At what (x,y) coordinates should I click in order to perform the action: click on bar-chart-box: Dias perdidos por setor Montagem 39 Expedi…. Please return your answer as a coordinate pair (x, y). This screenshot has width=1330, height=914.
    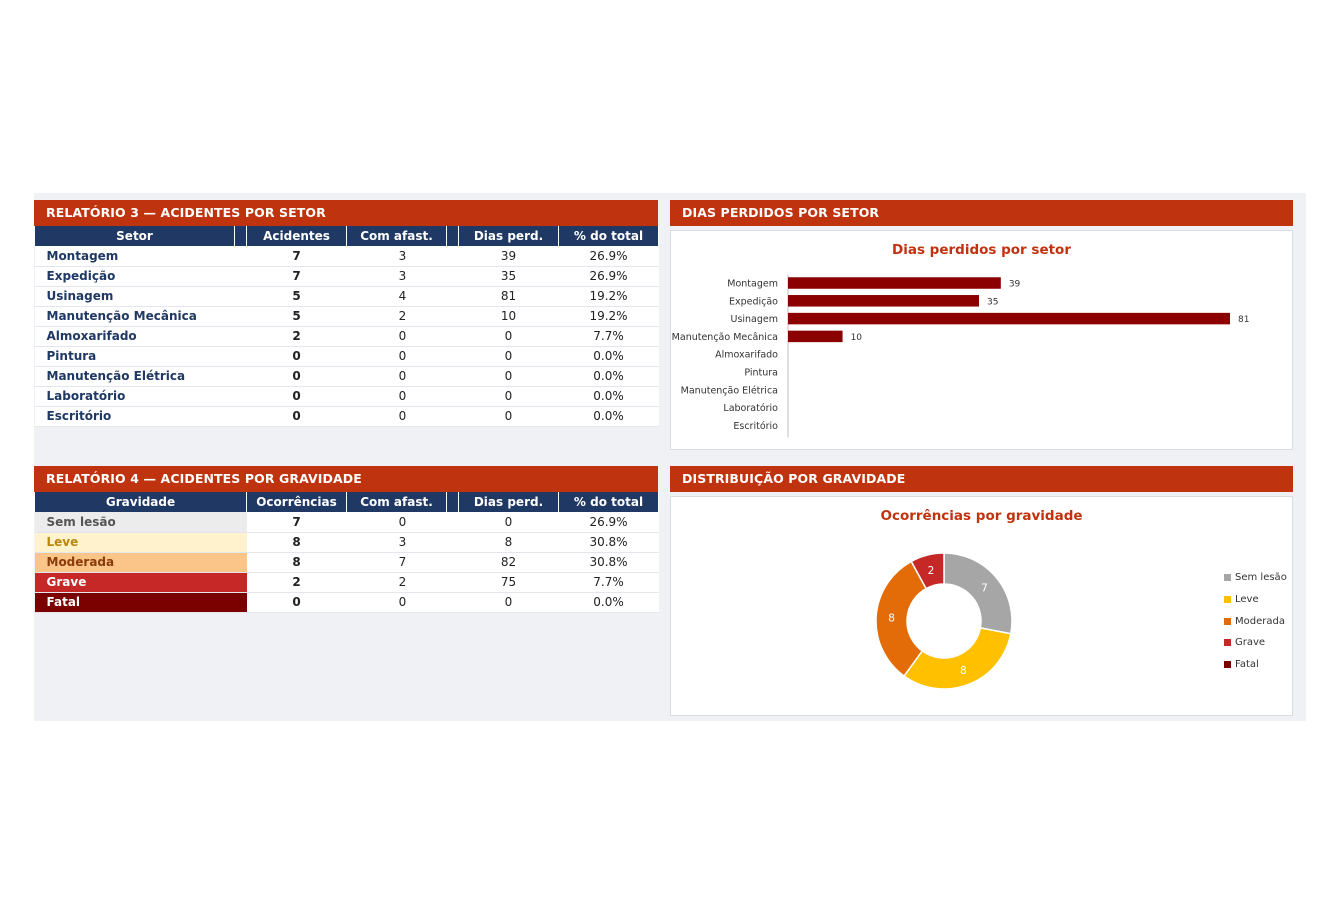
    Looking at the image, I should click on (981, 340).